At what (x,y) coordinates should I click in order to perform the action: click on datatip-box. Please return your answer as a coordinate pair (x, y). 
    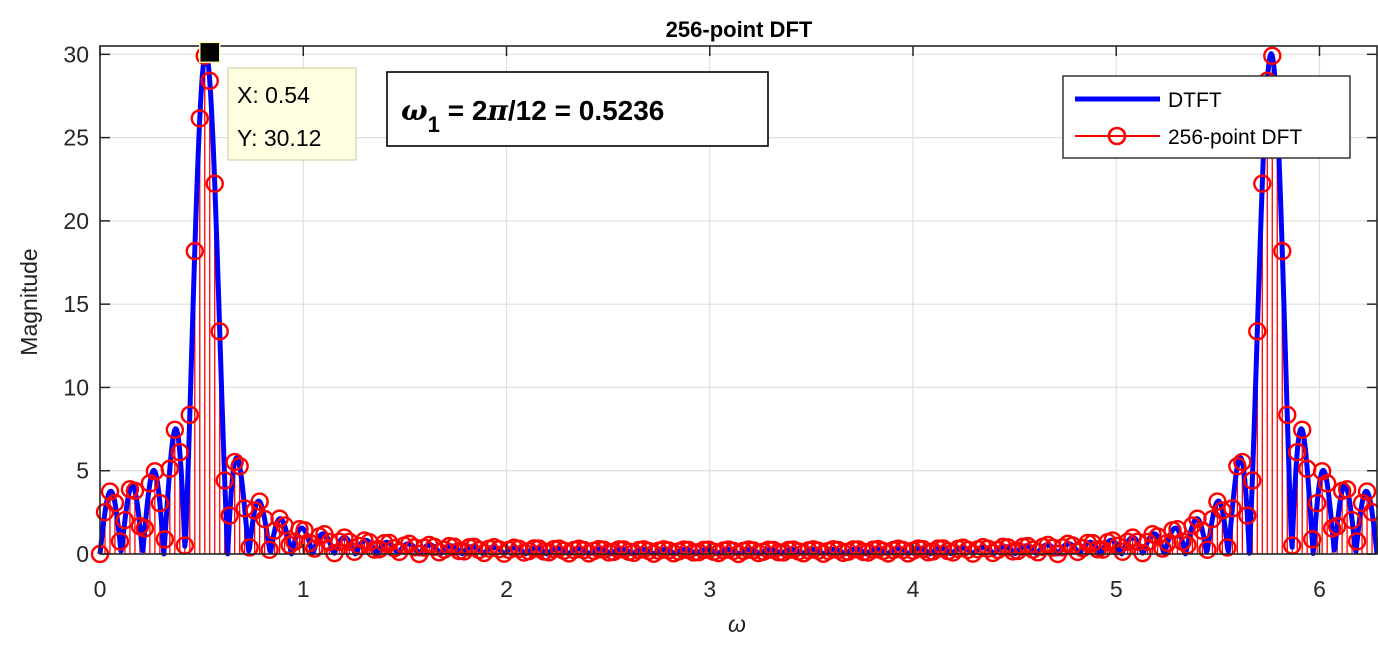
    Looking at the image, I should click on (292, 114).